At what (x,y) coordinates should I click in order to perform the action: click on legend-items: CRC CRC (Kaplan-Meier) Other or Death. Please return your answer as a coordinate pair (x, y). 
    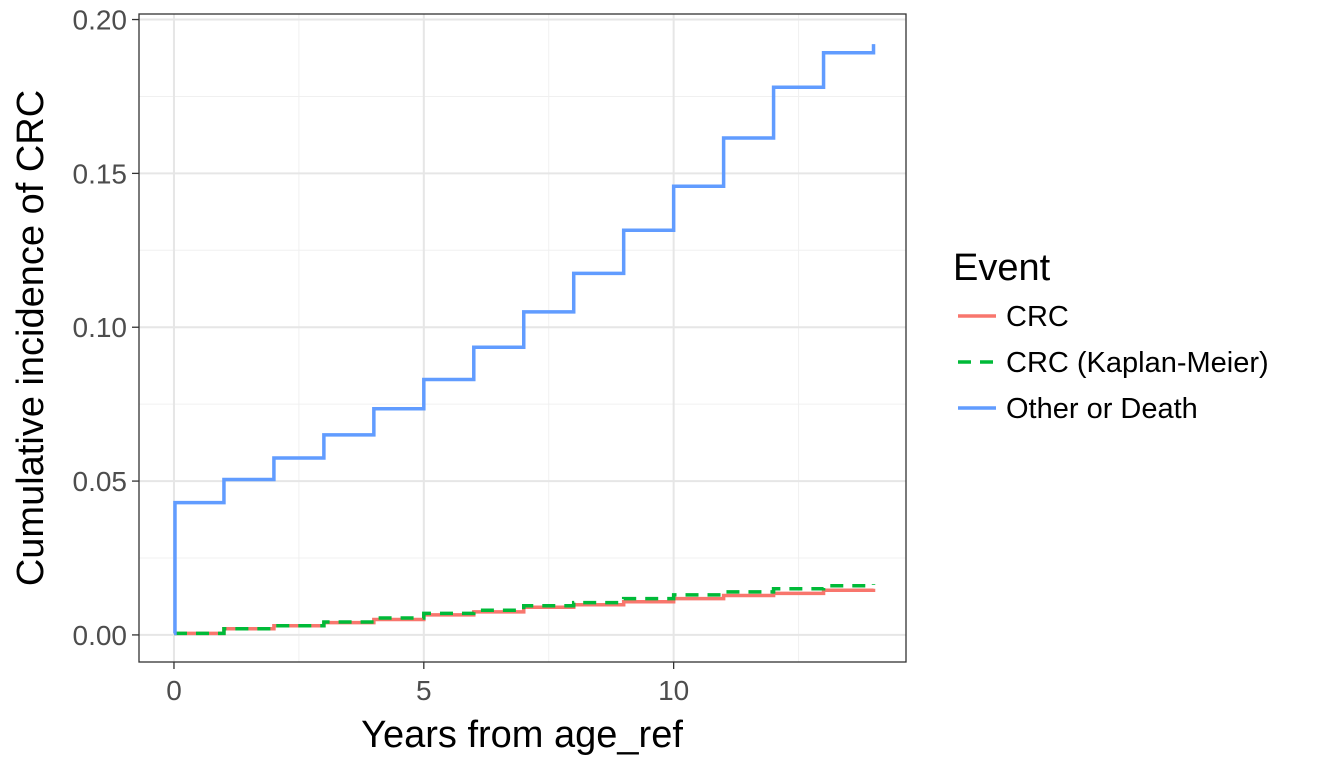
    Looking at the image, I should click on (1113, 363).